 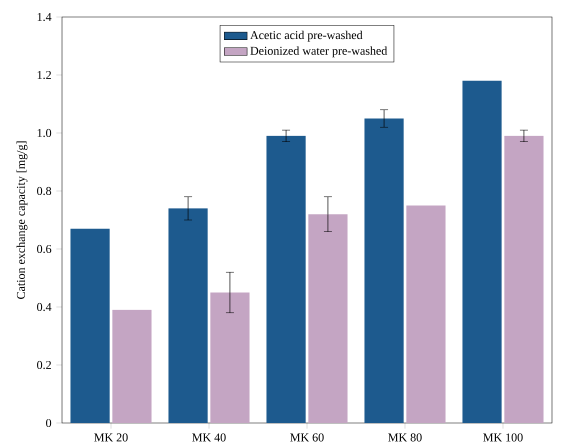 I want to click on y-tick-label: 0.8, so click(x=44, y=191).